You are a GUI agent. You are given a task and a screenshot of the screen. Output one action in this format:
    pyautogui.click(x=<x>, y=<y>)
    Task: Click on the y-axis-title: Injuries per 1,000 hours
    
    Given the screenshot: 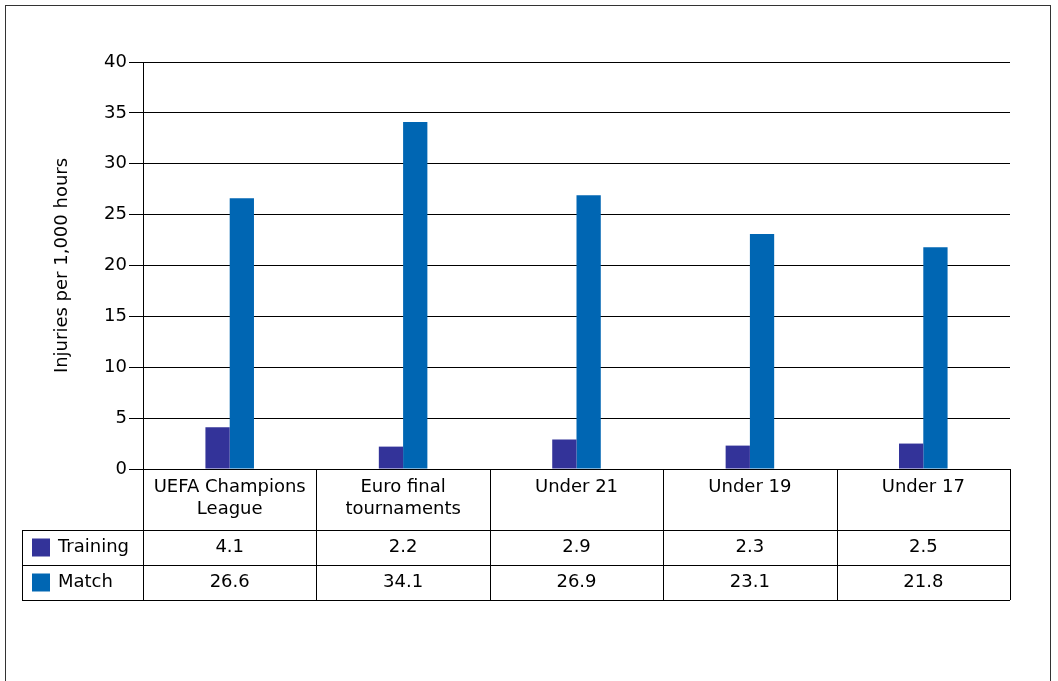 What is the action you would take?
    pyautogui.click(x=61, y=265)
    